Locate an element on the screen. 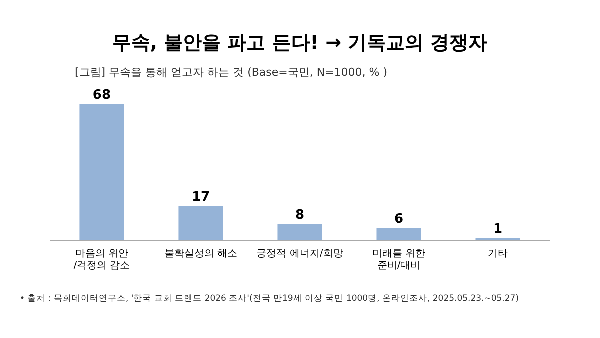 This screenshot has height=338, width=600. data-label: 17 is located at coordinates (201, 197).